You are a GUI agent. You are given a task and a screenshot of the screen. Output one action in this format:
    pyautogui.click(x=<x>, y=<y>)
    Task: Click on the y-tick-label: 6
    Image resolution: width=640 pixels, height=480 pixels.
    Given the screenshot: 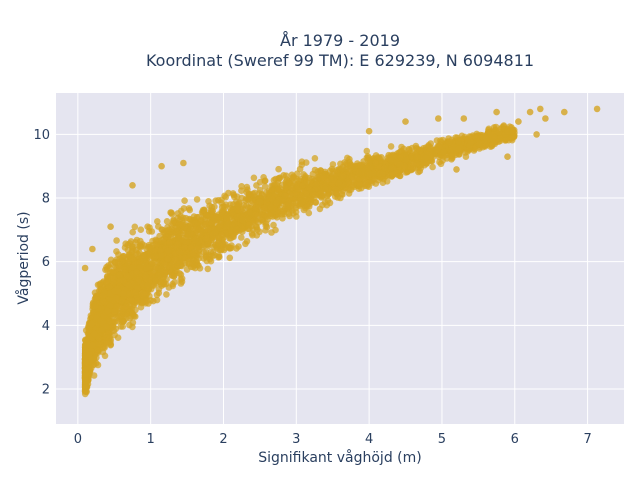 What is the action you would take?
    pyautogui.click(x=46, y=262)
    